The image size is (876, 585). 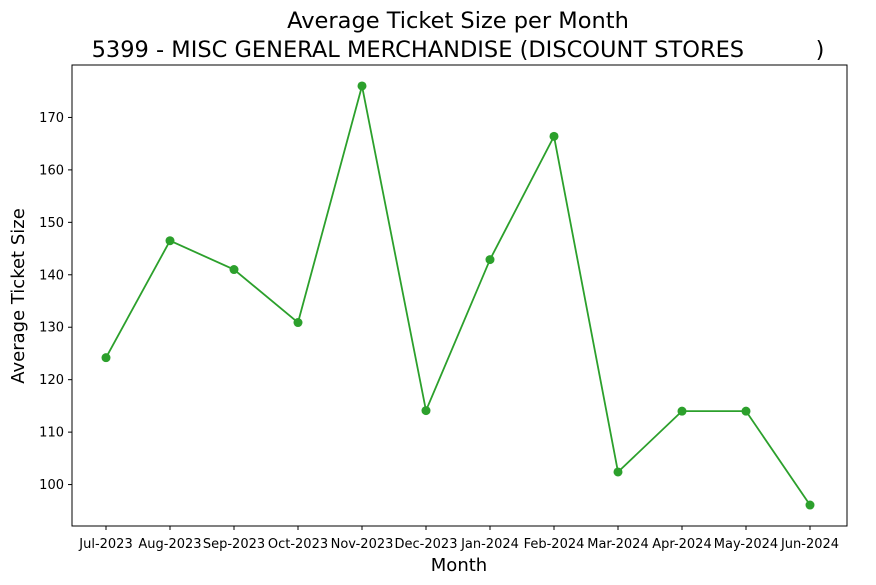 I want to click on x-tick-label: Jan-2024, so click(x=489, y=544).